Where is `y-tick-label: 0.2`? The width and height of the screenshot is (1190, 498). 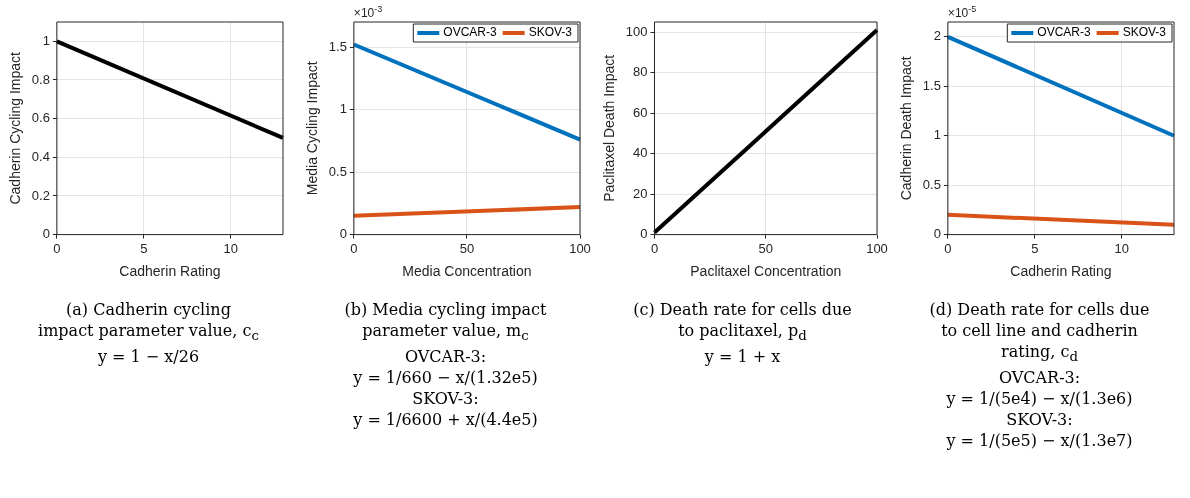 y-tick-label: 0.2 is located at coordinates (40, 195).